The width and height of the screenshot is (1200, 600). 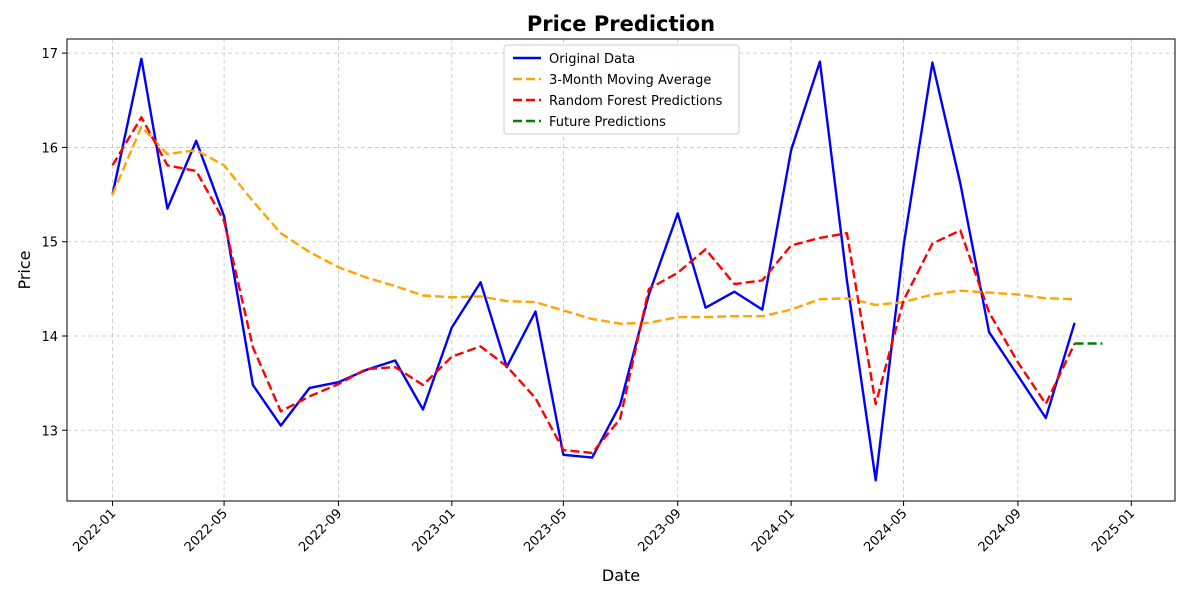 I want to click on y-tick-label: 16, so click(x=49, y=148).